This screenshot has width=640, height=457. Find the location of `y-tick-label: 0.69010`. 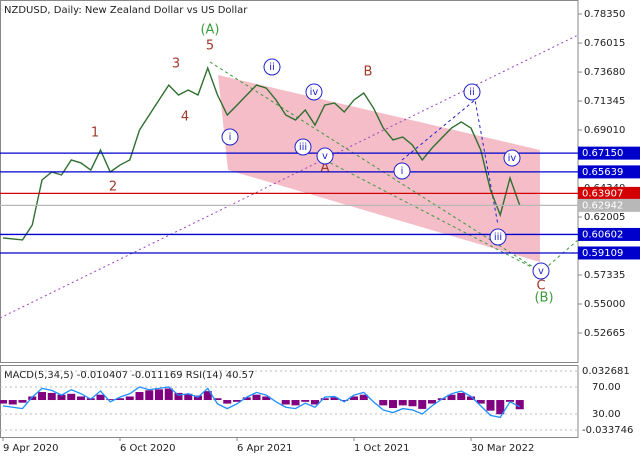

y-tick-label: 0.69010 is located at coordinates (604, 130).